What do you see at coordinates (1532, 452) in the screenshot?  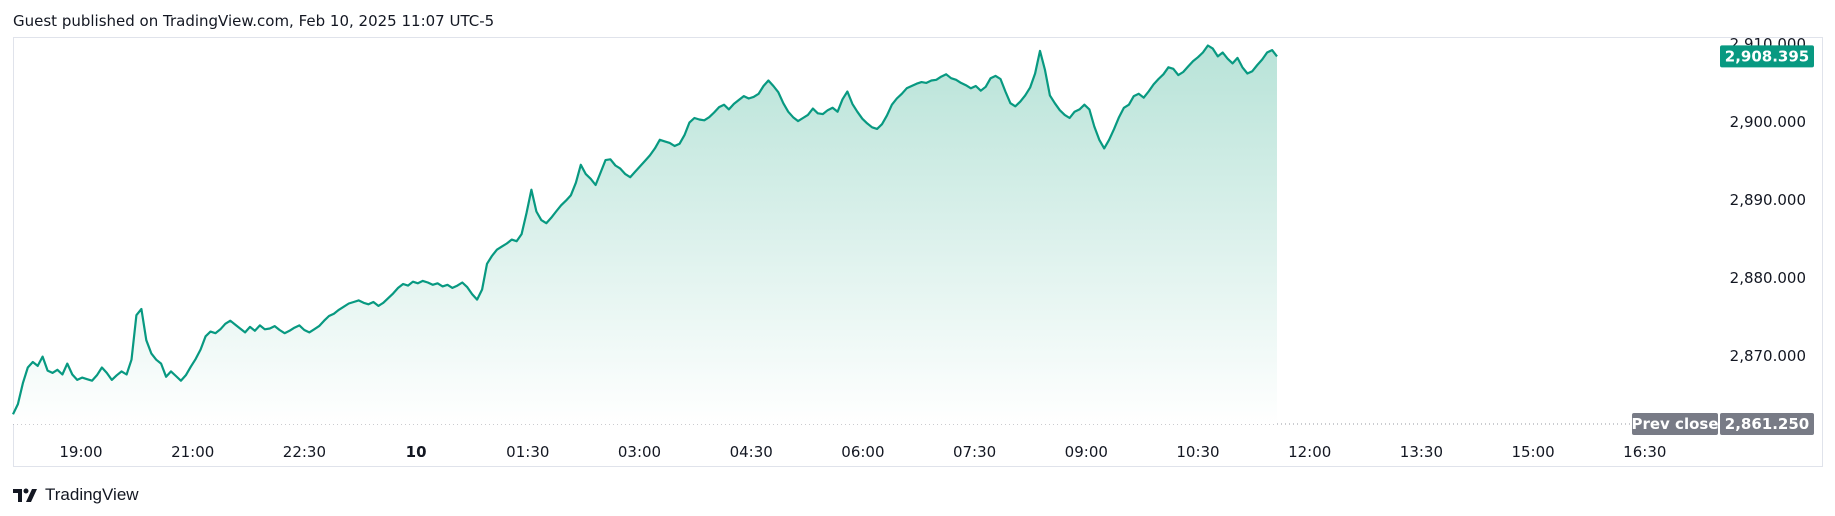 I see `x-tick-label: 15:00` at bounding box center [1532, 452].